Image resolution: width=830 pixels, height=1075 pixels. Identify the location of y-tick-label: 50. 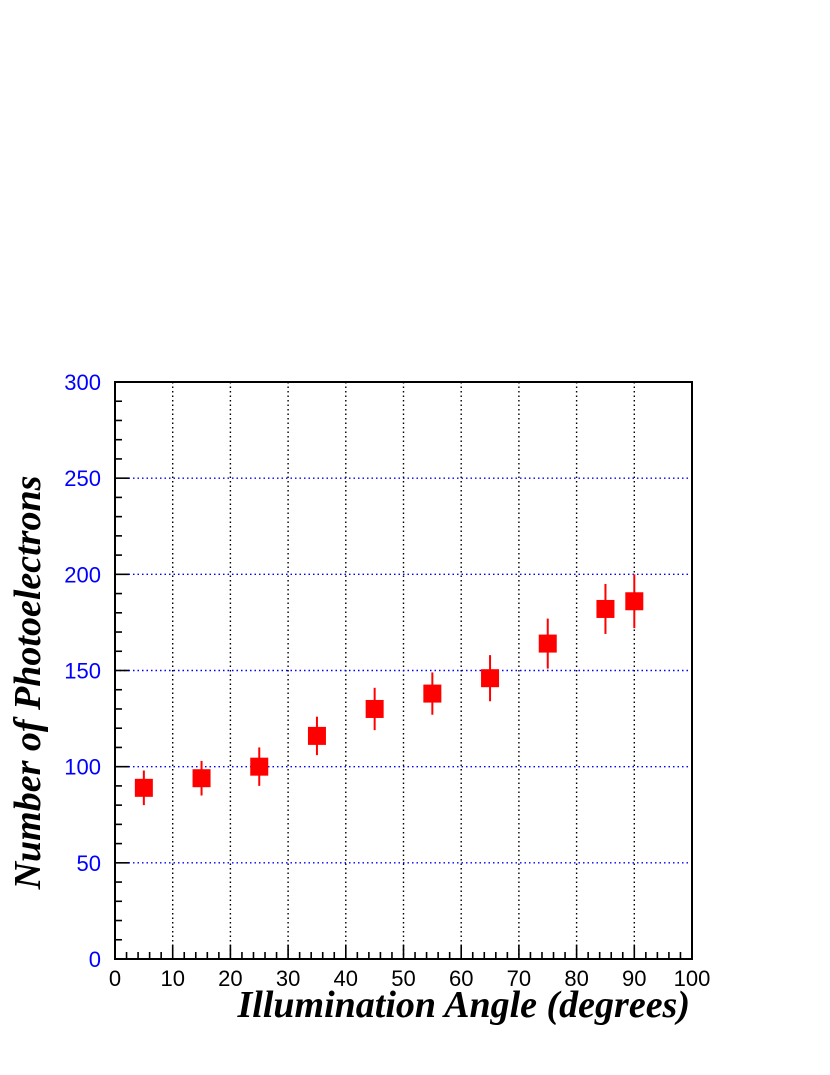
(89, 863).